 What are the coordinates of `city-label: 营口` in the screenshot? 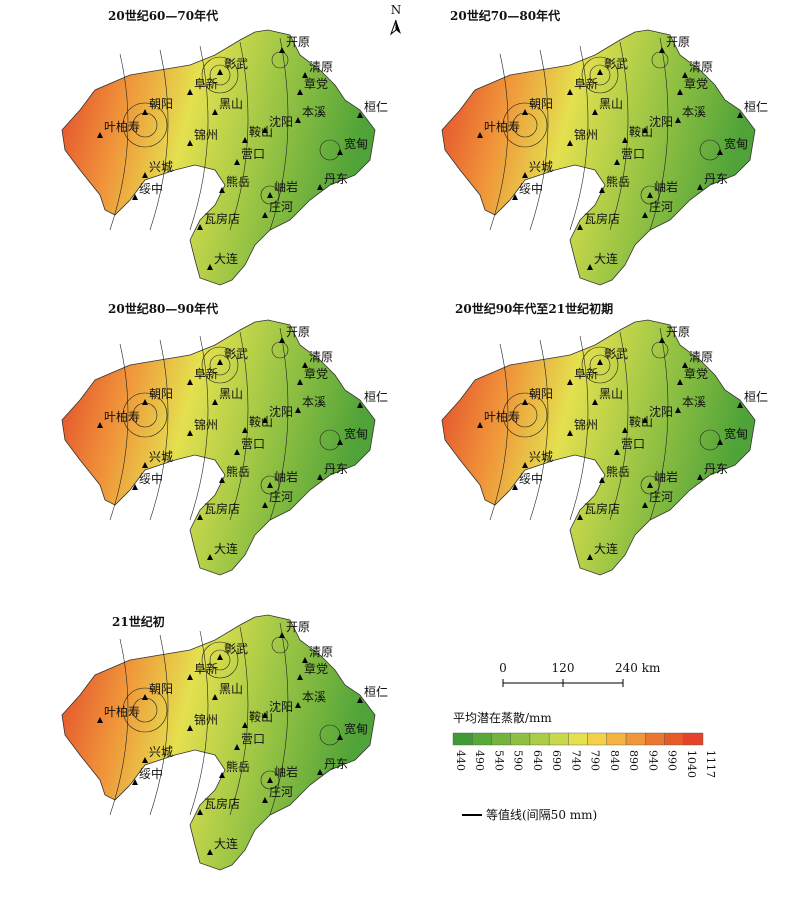 It's located at (633, 444).